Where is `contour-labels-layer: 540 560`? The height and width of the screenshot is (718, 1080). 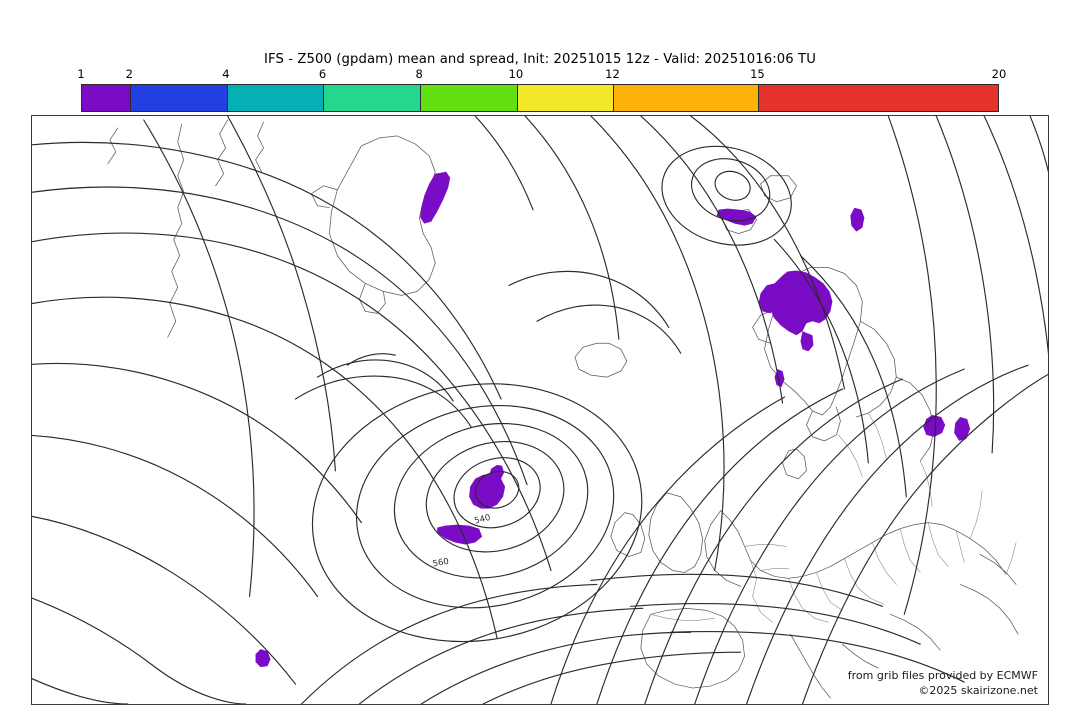 contour-labels-layer: 540 560 is located at coordinates (461, 540).